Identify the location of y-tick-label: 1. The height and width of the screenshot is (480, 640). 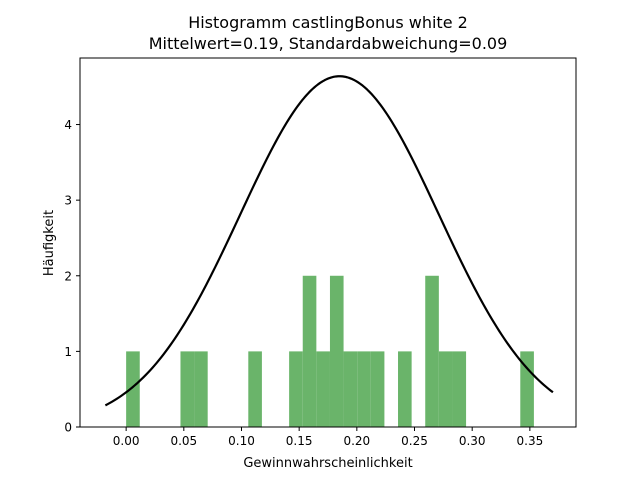
(68, 352).